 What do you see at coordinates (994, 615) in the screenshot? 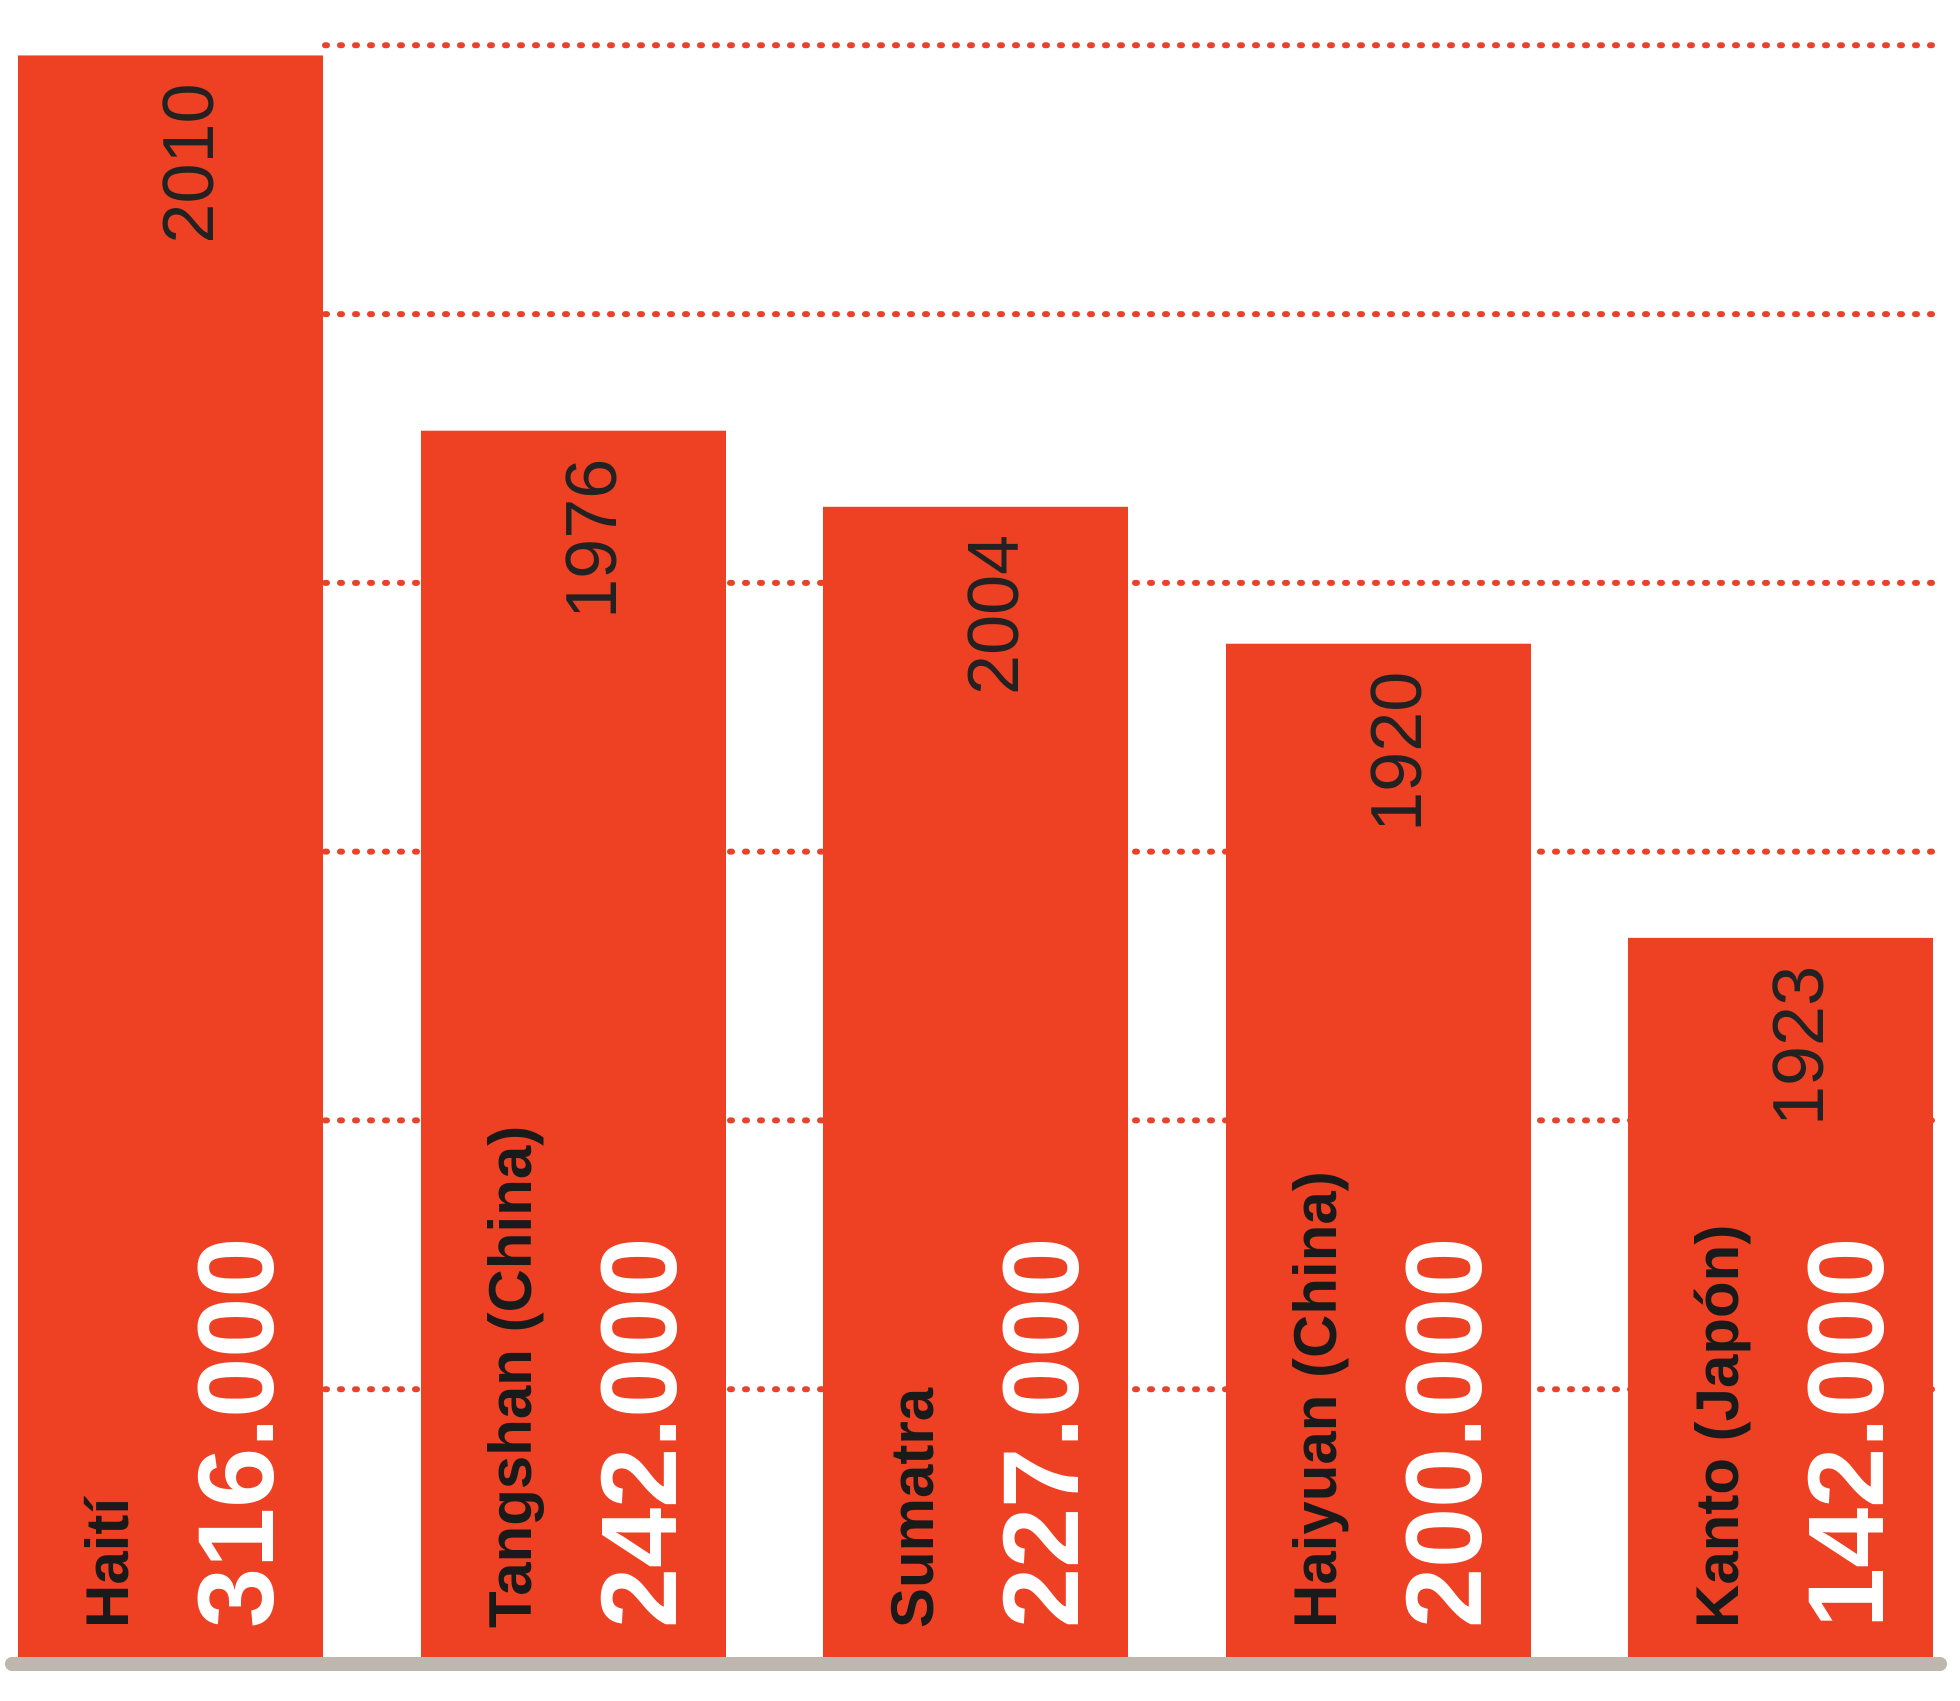
I see `bar-year-label-2: 2004` at bounding box center [994, 615].